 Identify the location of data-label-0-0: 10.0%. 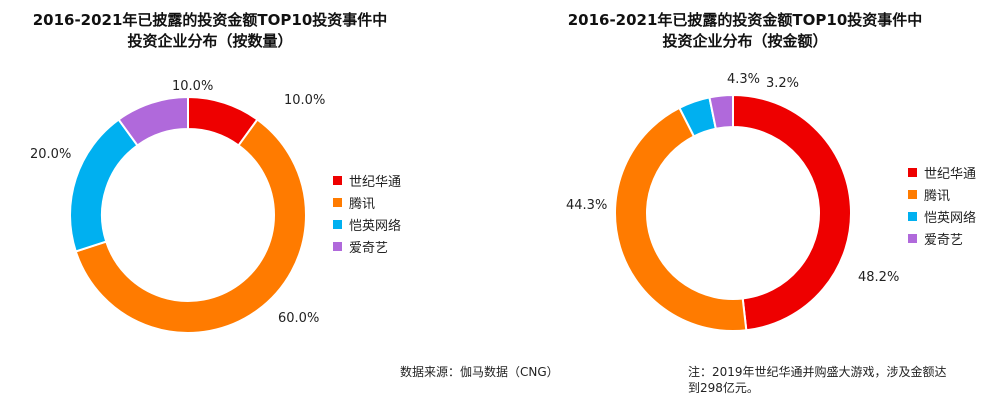
(304, 100).